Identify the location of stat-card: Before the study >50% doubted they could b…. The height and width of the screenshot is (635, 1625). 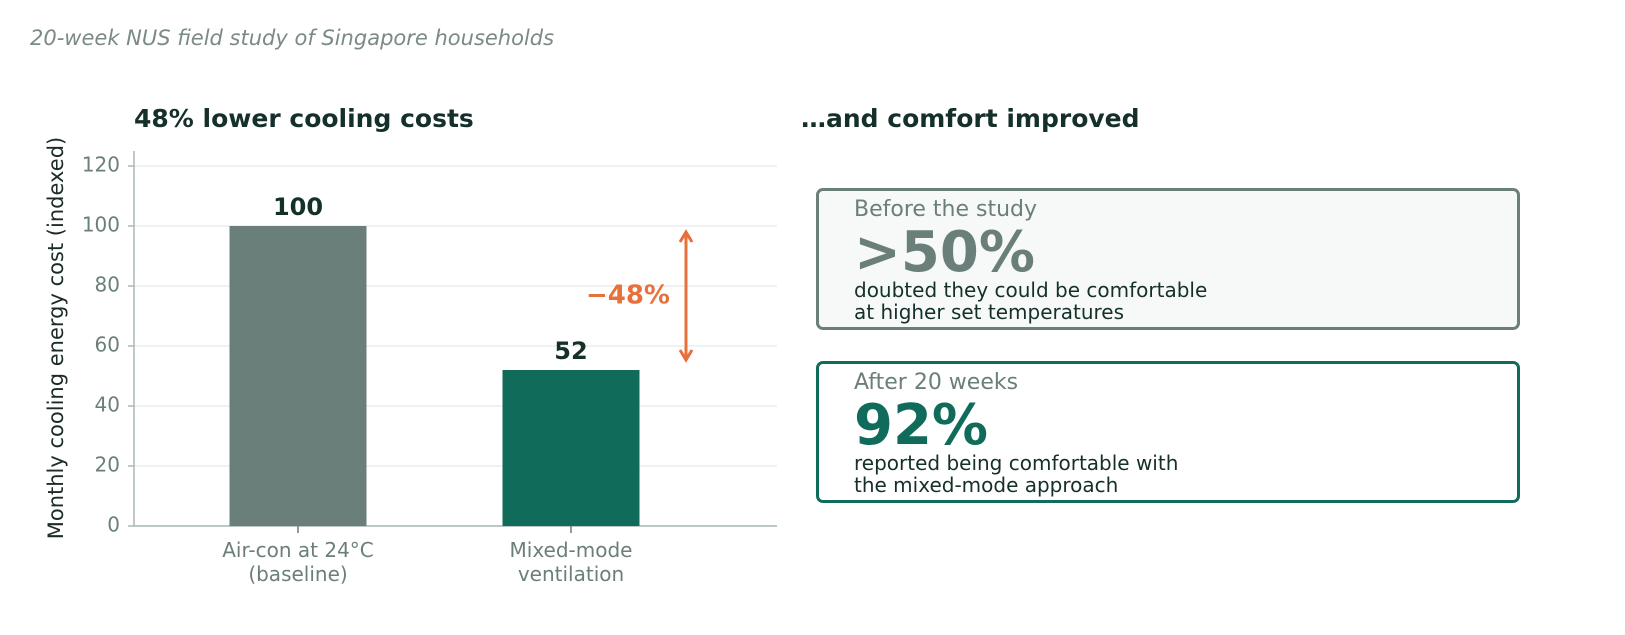
(1168, 259).